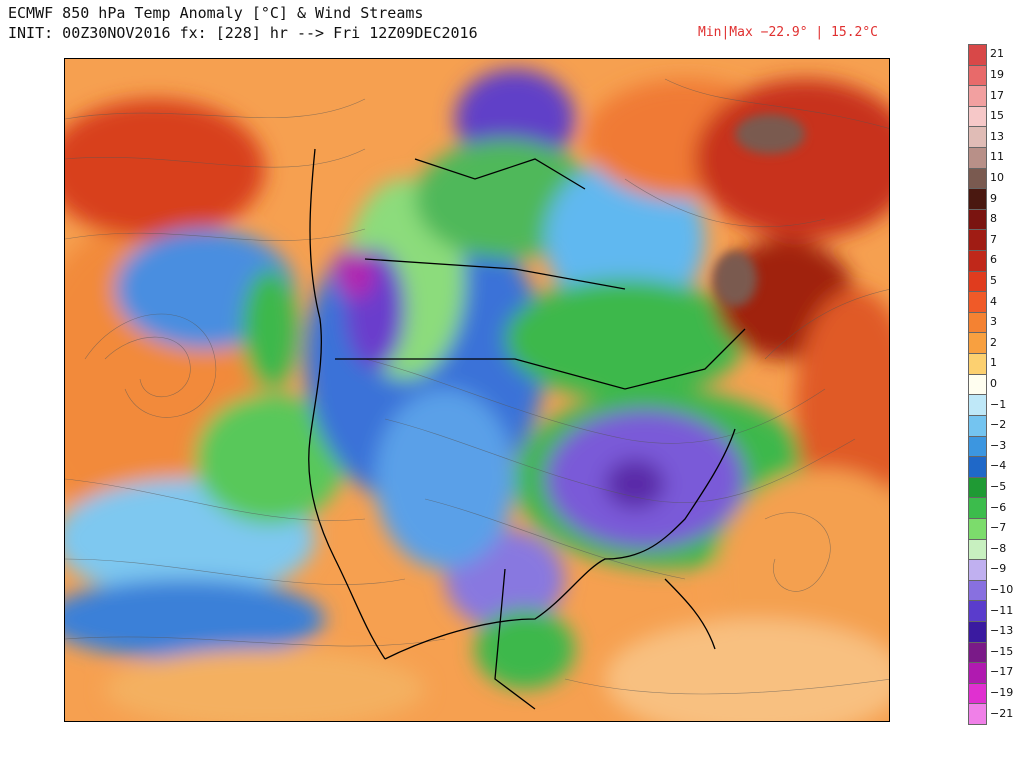 The height and width of the screenshot is (768, 1024). What do you see at coordinates (993, 239) in the screenshot?
I see `legend-label: 7` at bounding box center [993, 239].